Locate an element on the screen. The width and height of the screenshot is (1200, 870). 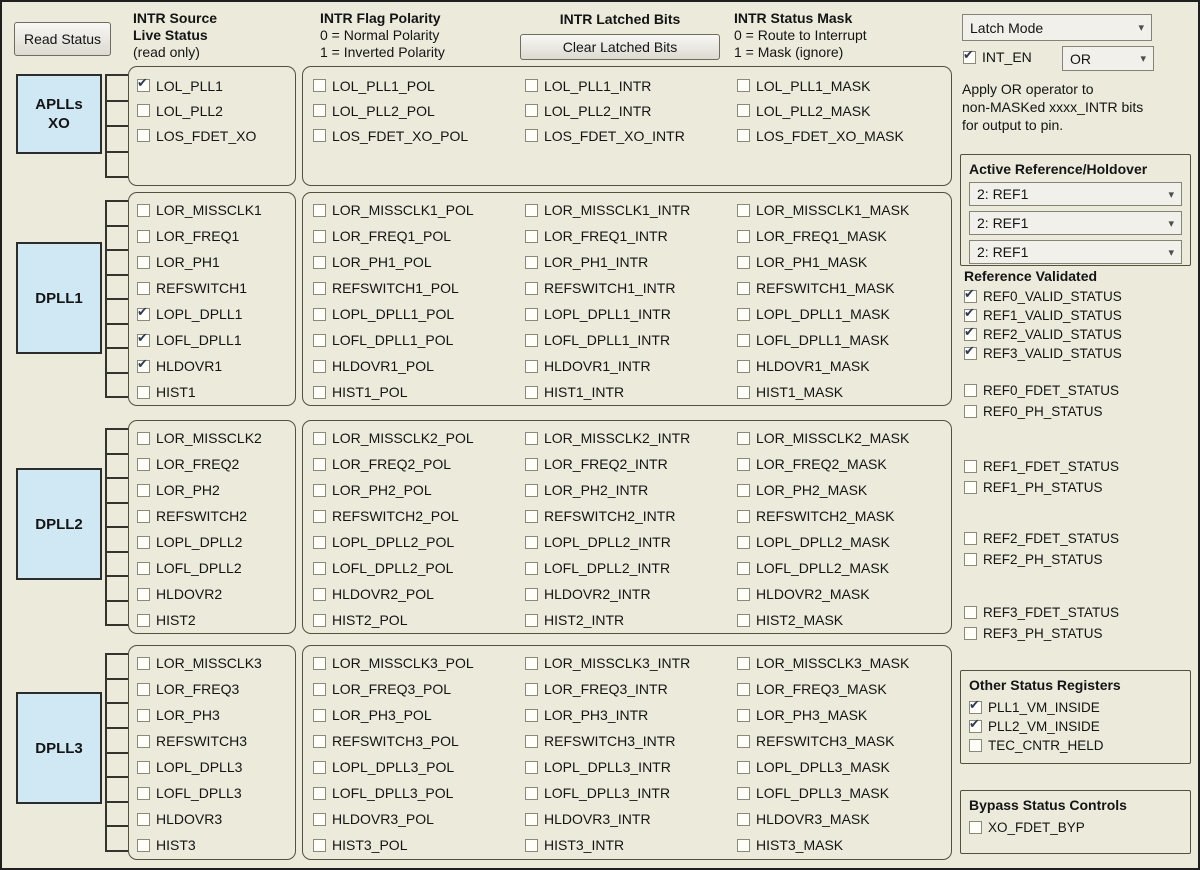
active-reference-select-0: 2: REF1 ▾ is located at coordinates (1075, 194).